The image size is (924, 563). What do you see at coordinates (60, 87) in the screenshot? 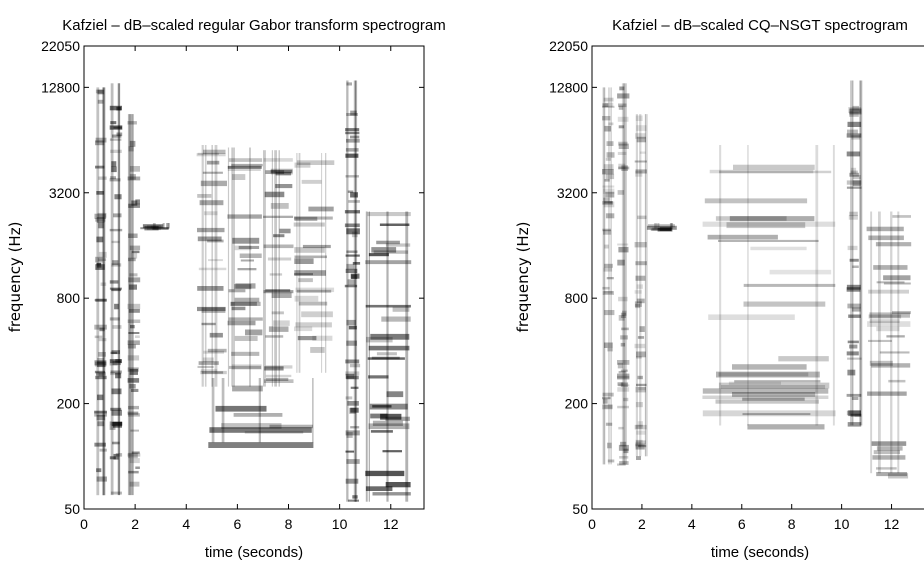
I see `y-tick-label: 12800` at bounding box center [60, 87].